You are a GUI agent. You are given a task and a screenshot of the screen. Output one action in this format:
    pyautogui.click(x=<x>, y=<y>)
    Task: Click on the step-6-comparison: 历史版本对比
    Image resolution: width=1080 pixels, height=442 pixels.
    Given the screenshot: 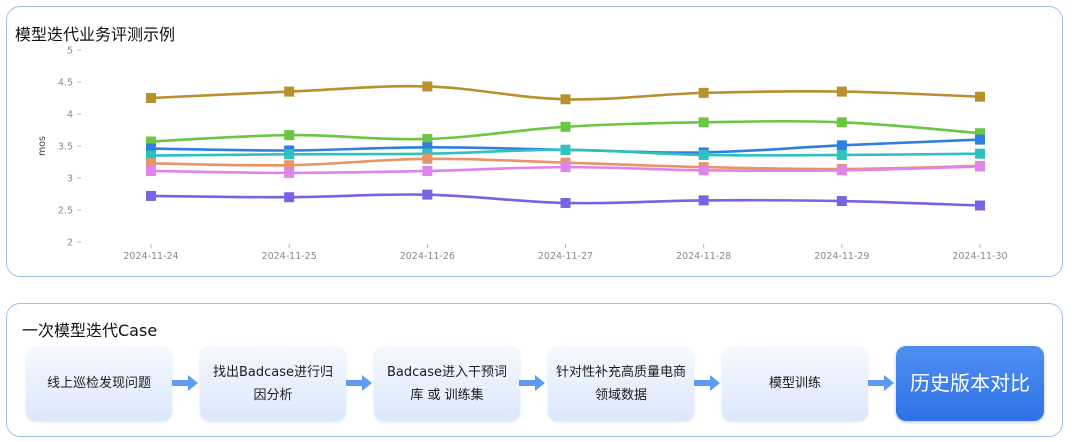 What is the action you would take?
    pyautogui.click(x=970, y=383)
    